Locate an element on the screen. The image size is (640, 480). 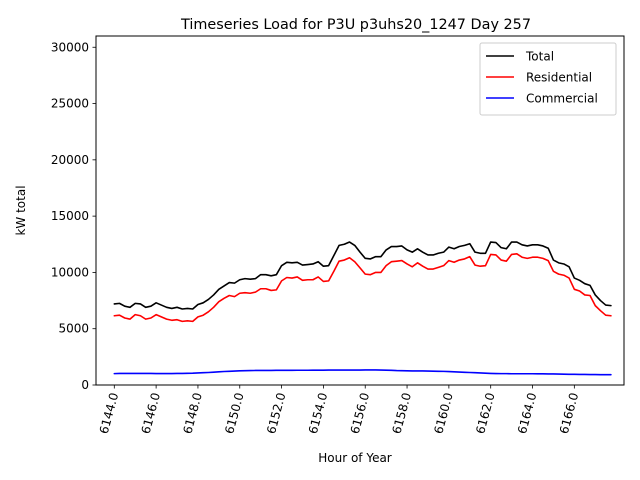
series-line-residential is located at coordinates (362, 288).